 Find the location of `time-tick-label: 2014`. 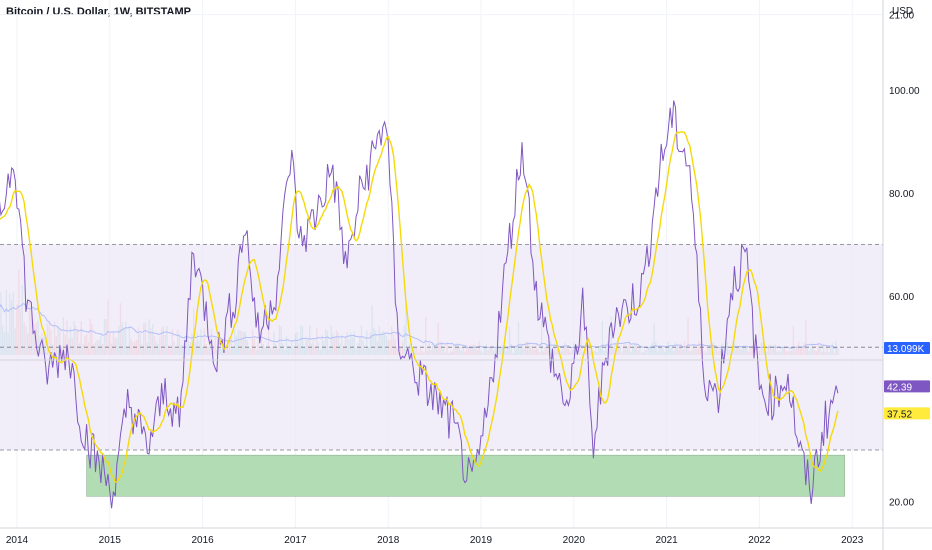

time-tick-label: 2014 is located at coordinates (17, 540).